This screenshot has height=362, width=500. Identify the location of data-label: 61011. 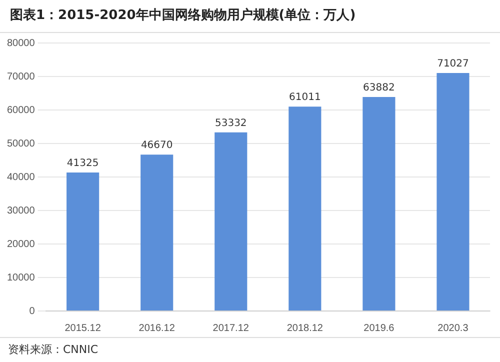
(305, 98).